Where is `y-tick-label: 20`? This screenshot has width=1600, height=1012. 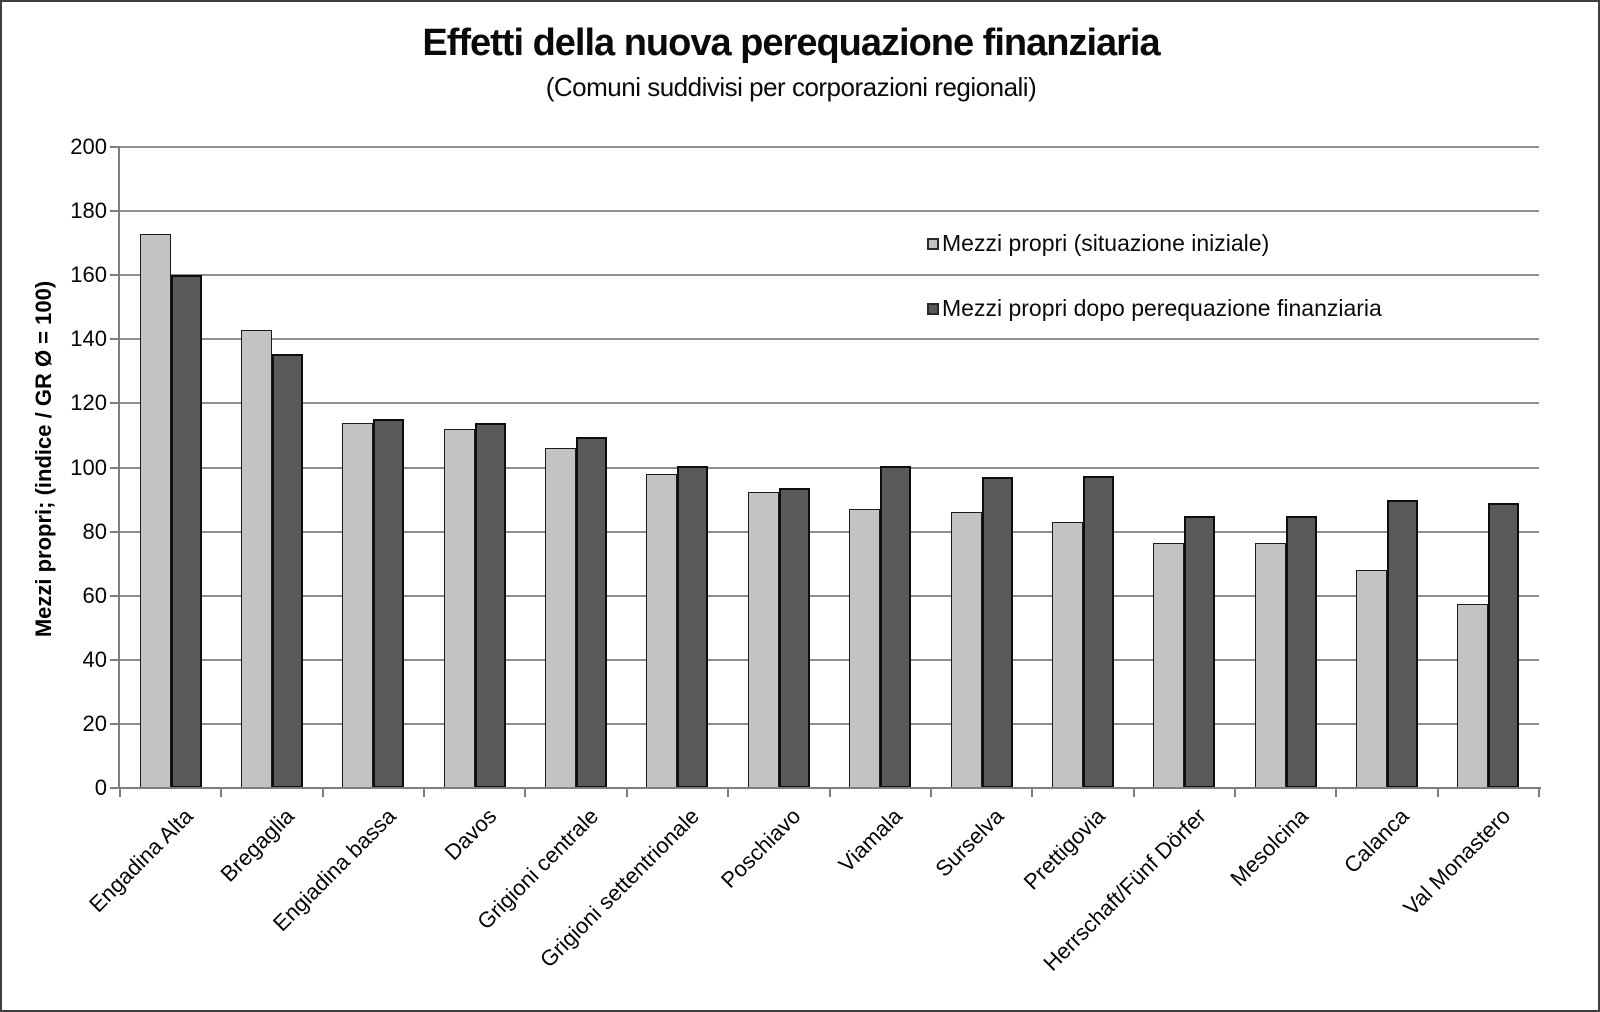 y-tick-label: 20 is located at coordinates (94, 723).